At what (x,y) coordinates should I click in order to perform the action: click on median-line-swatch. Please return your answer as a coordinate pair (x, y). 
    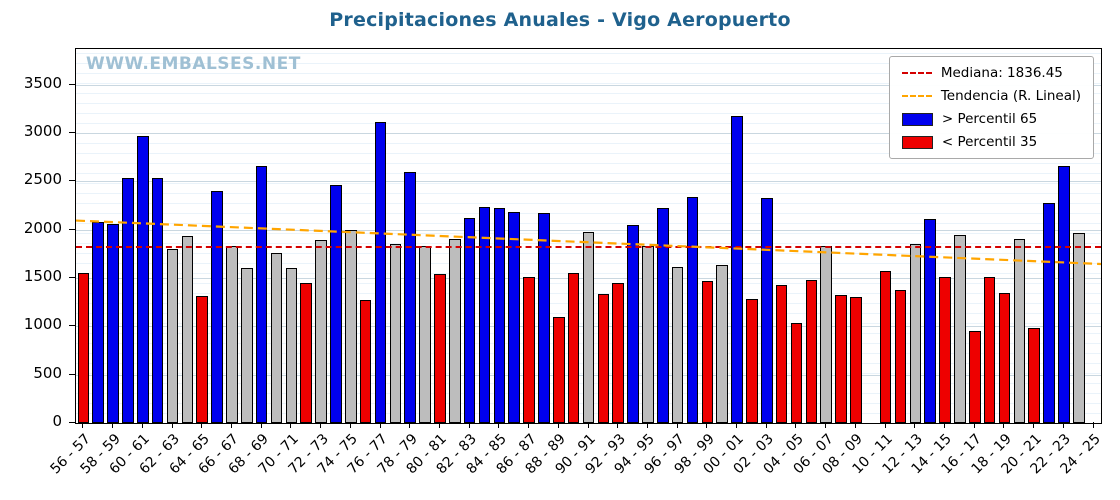
    Looking at the image, I should click on (916, 73).